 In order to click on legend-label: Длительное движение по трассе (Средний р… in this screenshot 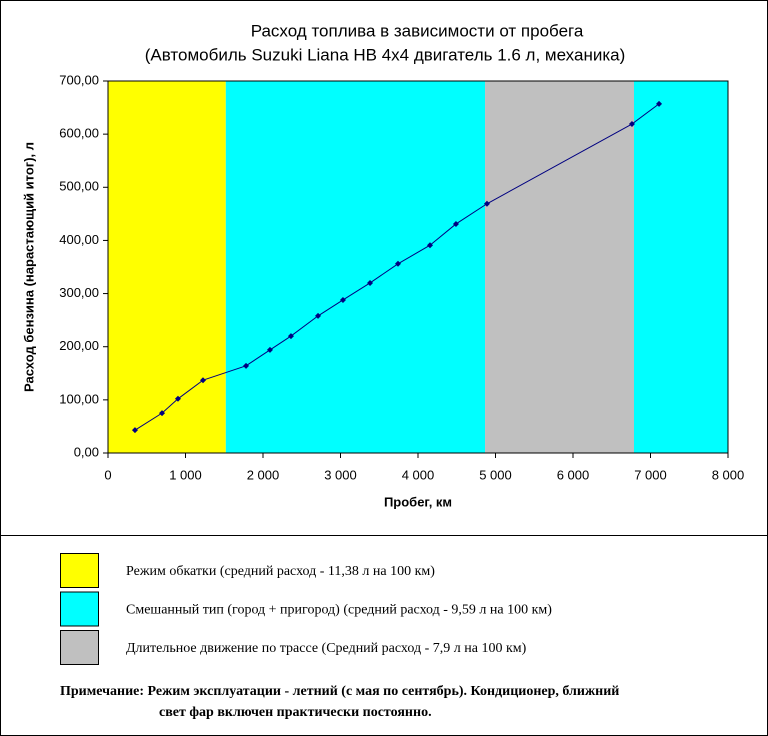, I will do `click(326, 648)`.